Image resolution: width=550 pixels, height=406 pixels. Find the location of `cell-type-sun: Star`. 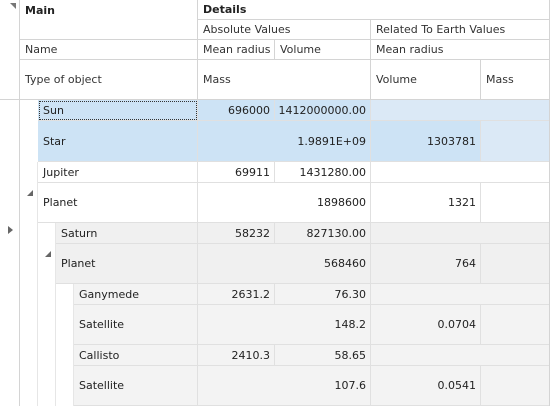

cell-type-sun: Star is located at coordinates (118, 141).